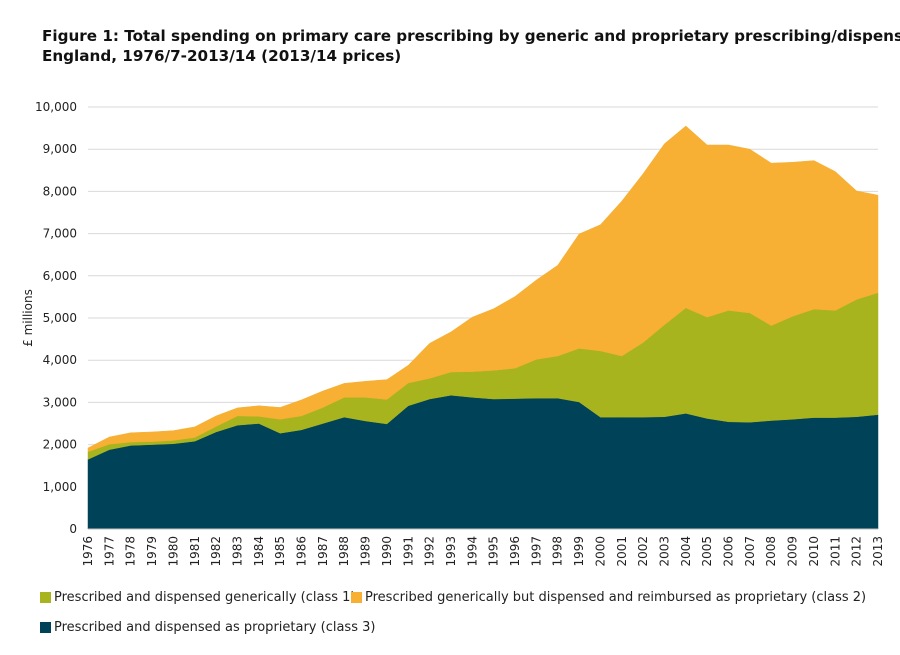 The width and height of the screenshot is (900, 655). I want to click on x-tick-label: 2013, so click(878, 551).